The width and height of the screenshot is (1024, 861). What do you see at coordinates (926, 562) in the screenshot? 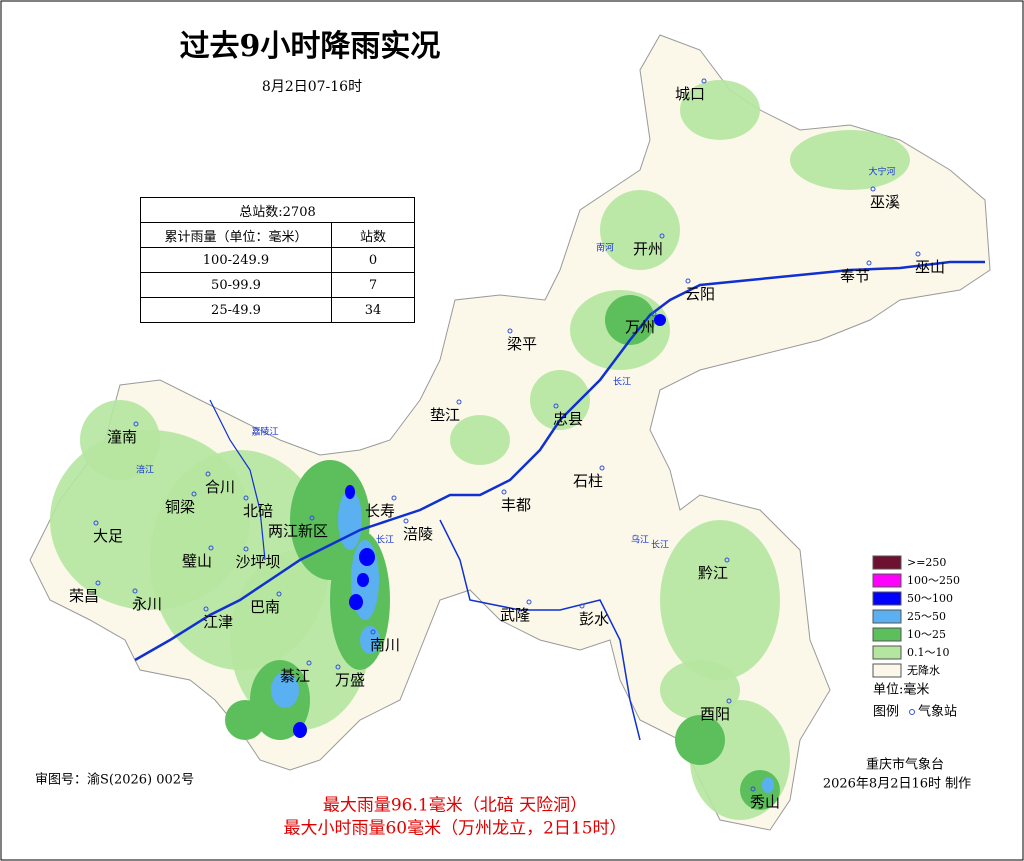
I see `legend-label: >=250` at bounding box center [926, 562].